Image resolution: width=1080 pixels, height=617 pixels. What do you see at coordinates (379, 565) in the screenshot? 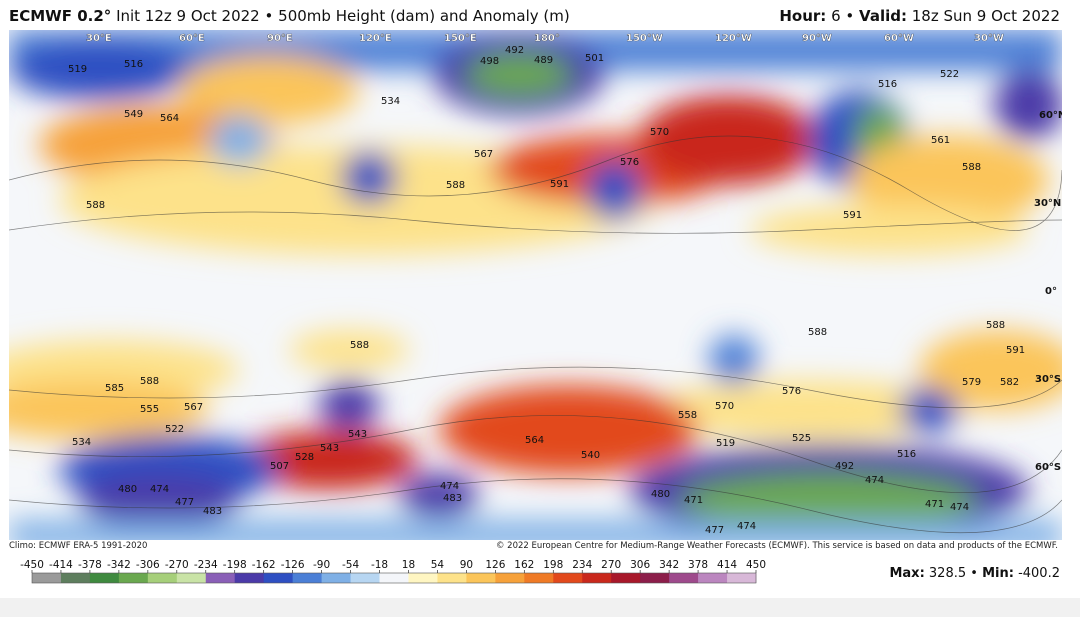
I see `colorbar-tick-label: -18` at bounding box center [379, 565].